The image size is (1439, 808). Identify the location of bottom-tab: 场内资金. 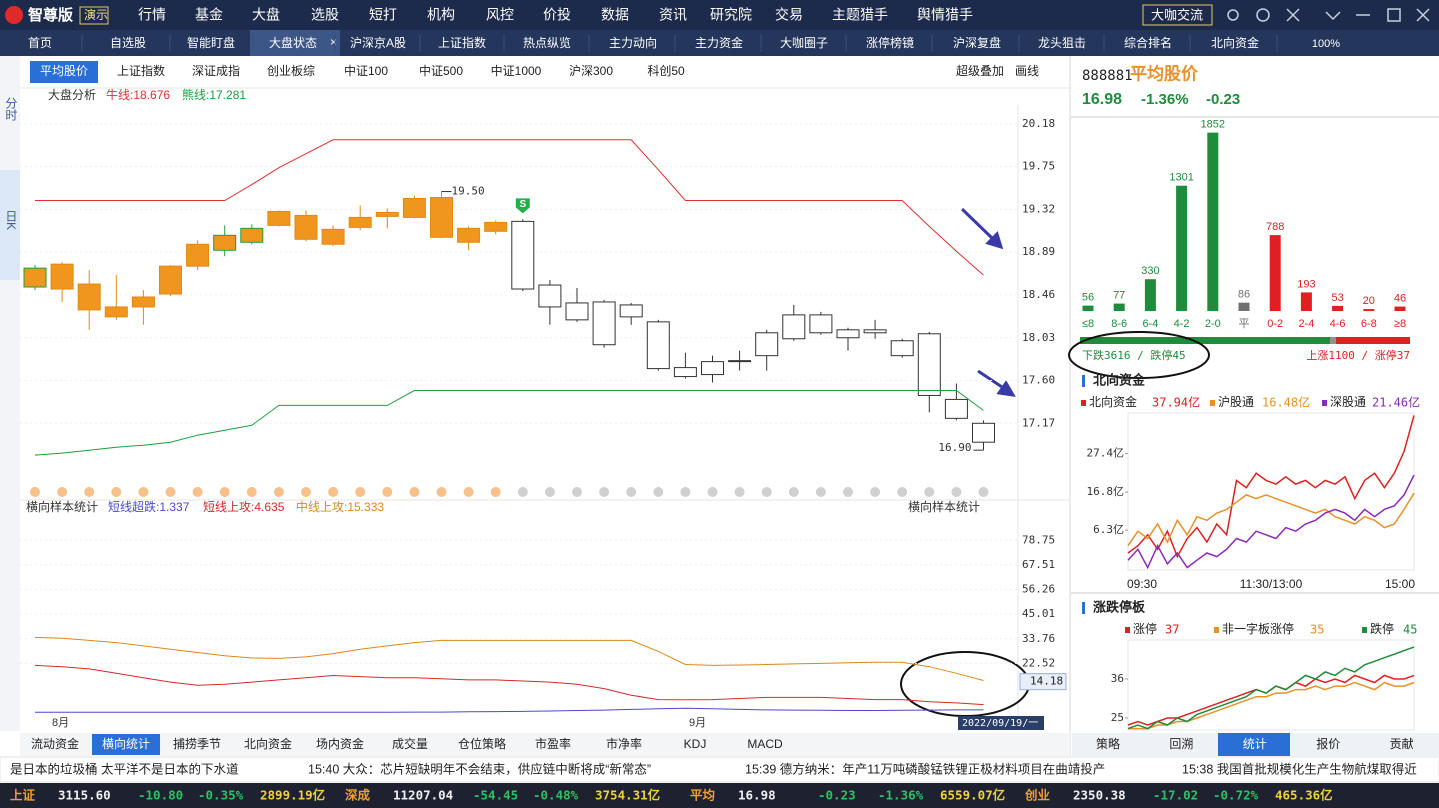
(340, 743).